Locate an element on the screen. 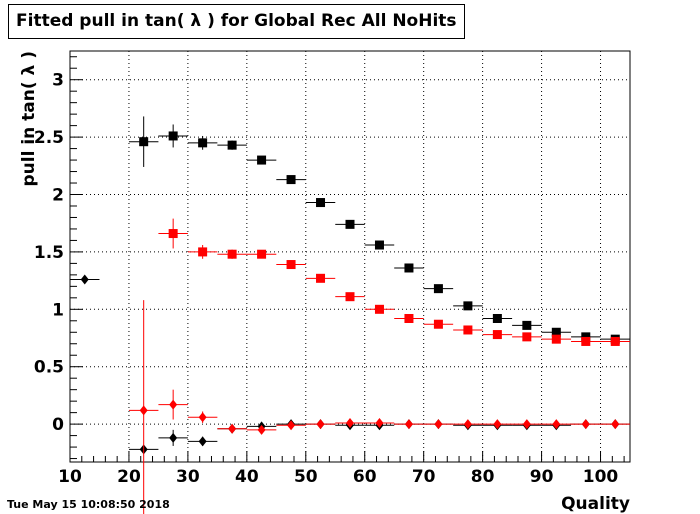  x-tick-label: 50 is located at coordinates (306, 477).